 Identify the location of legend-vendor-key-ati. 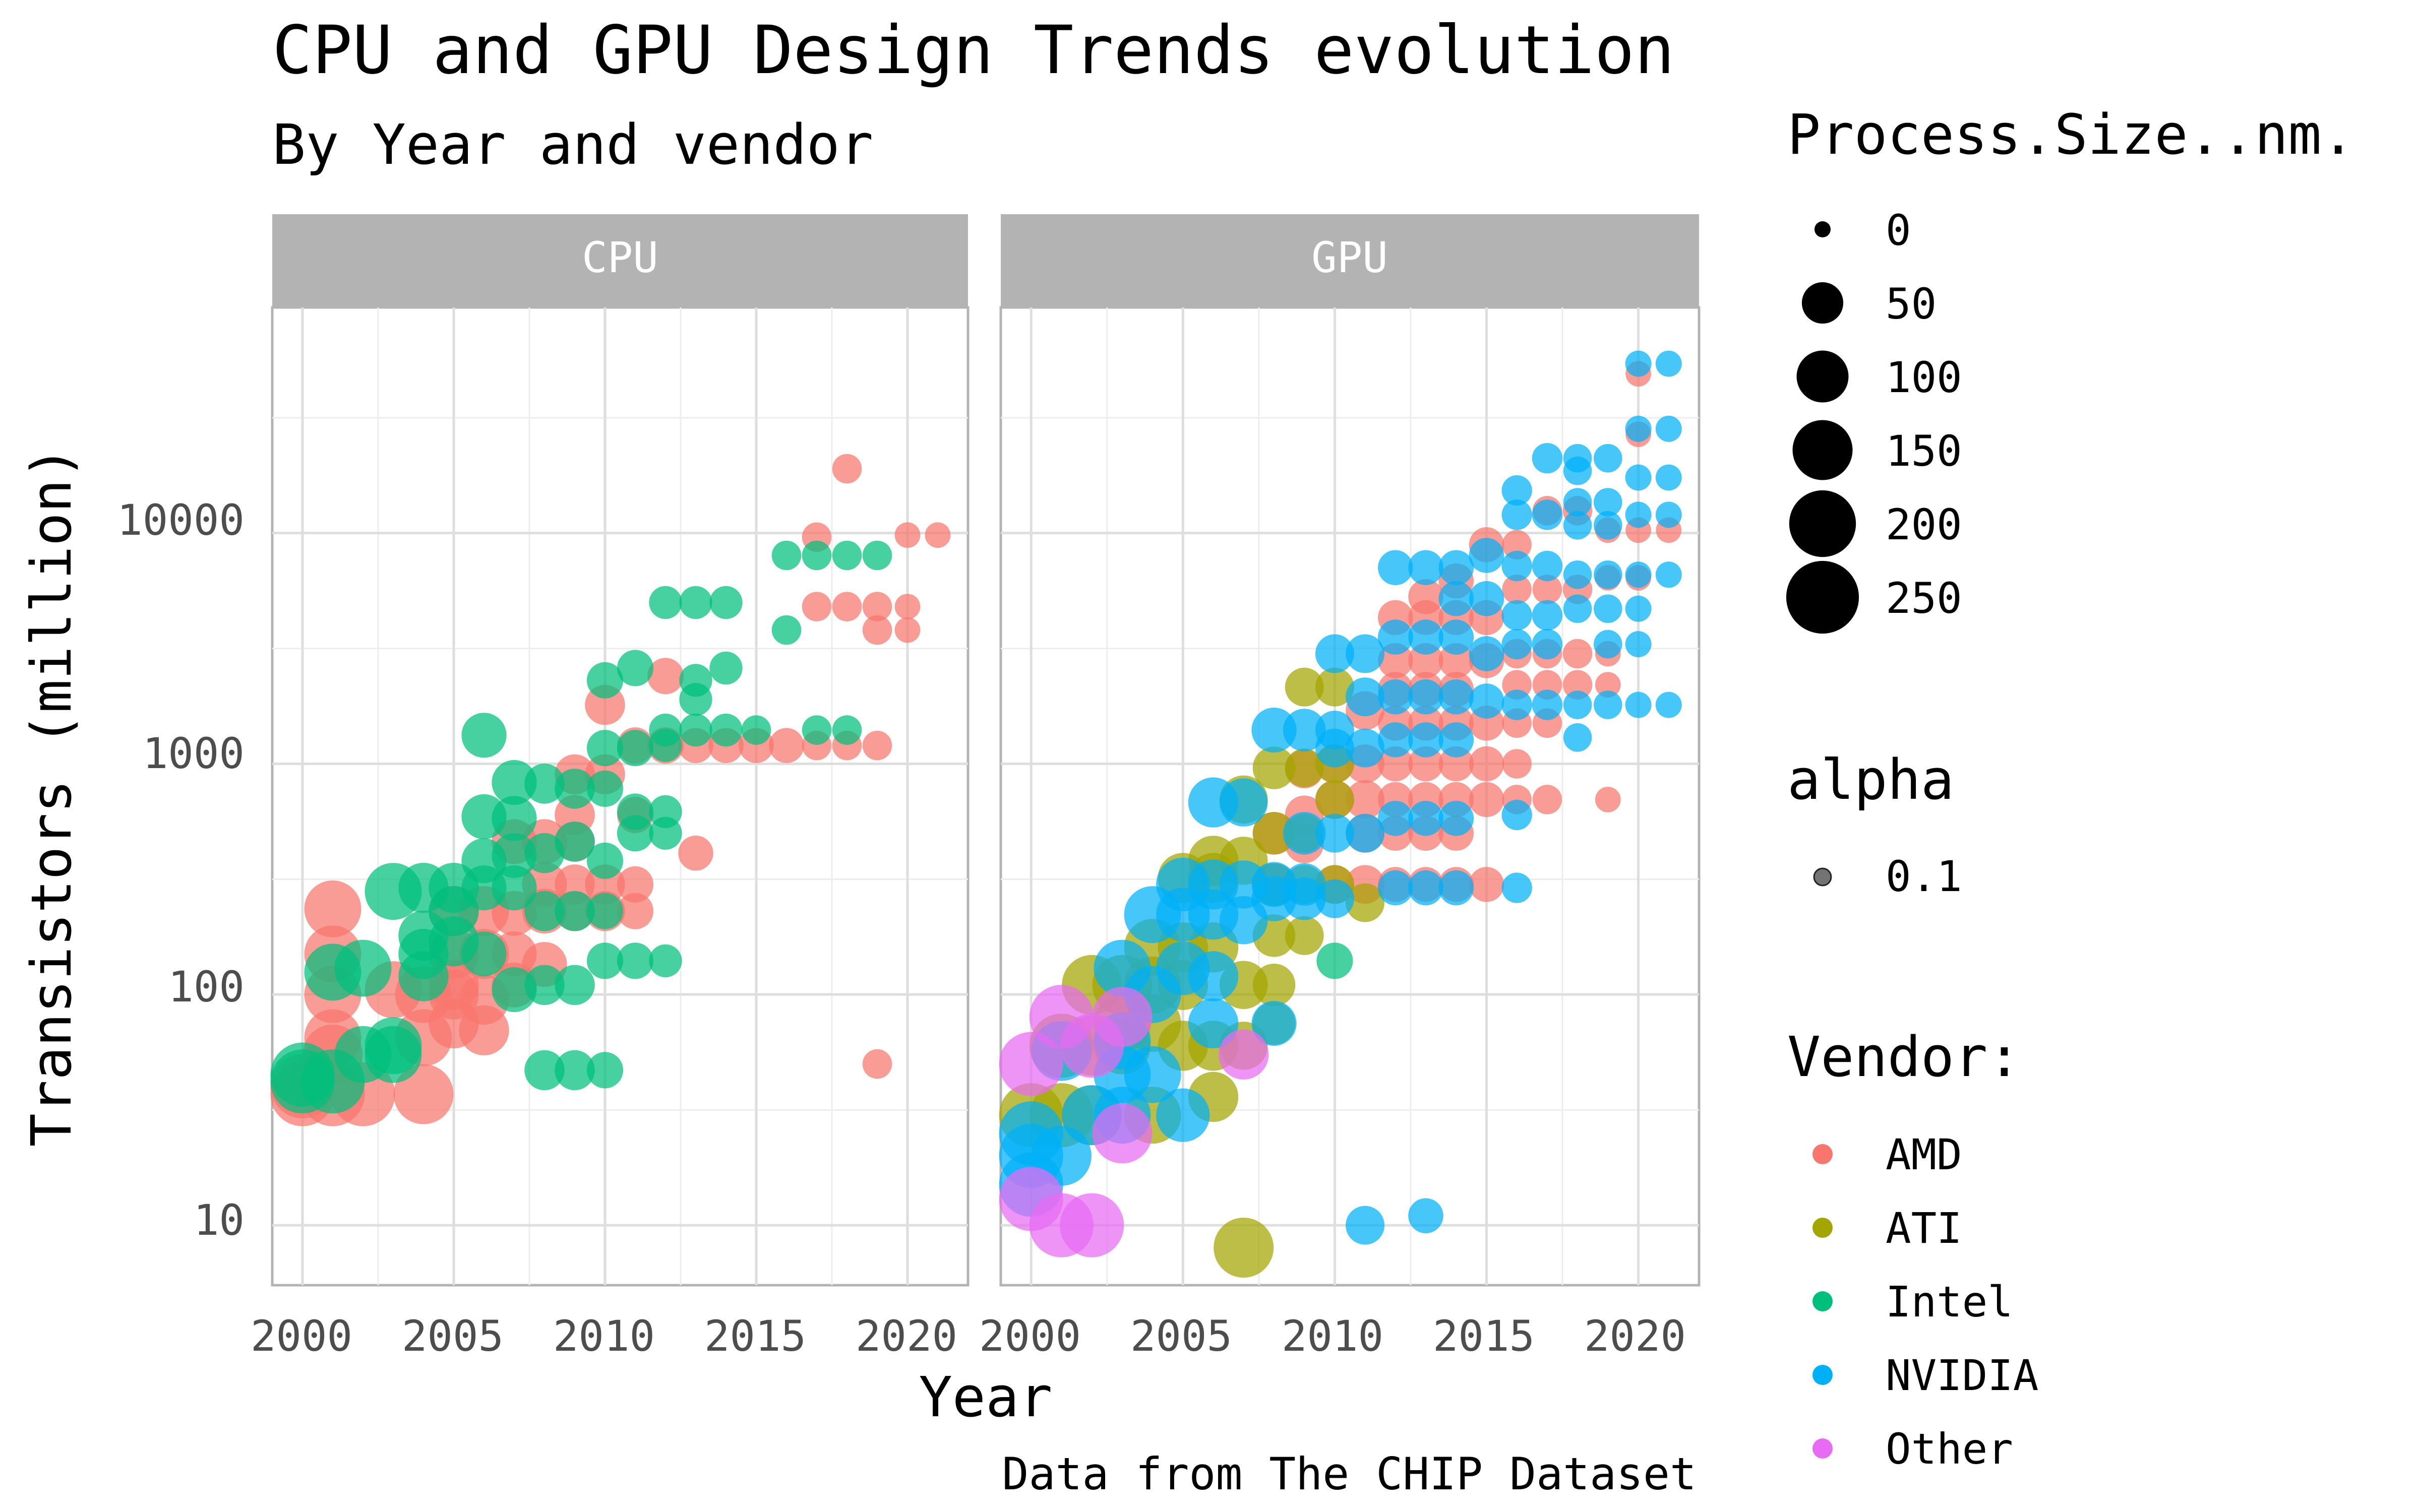
(1822, 1228).